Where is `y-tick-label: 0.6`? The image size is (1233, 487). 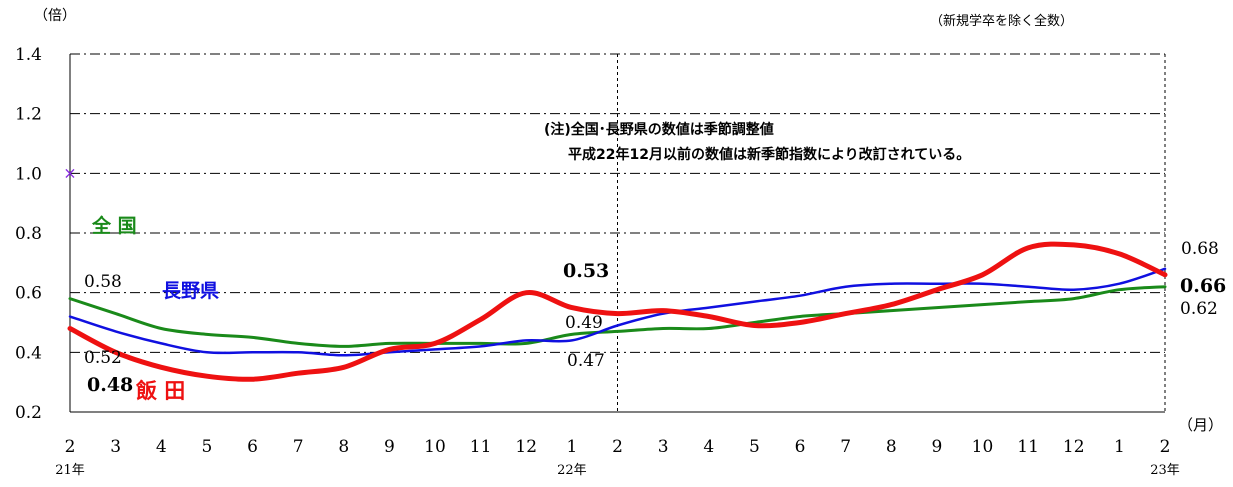
y-tick-label: 0.6 is located at coordinates (28, 294).